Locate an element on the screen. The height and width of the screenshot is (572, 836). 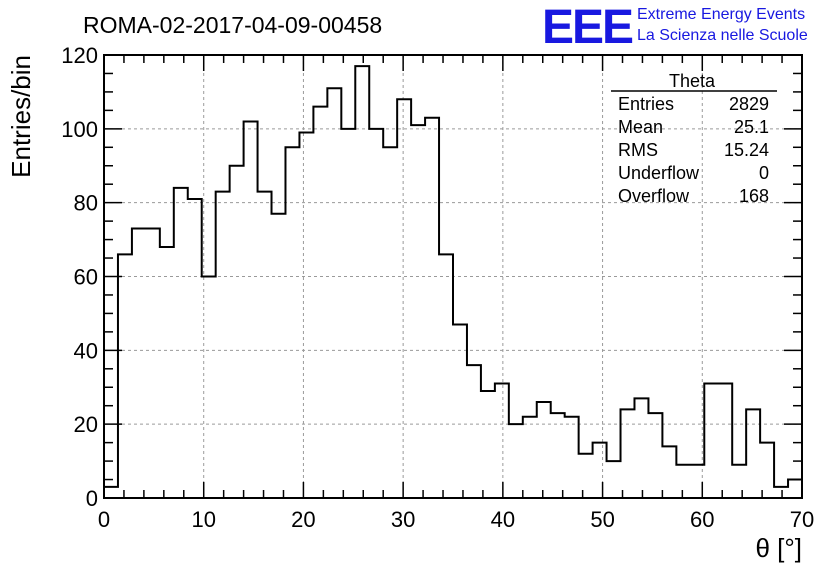
stats-box-title: Theta is located at coordinates (692, 81).